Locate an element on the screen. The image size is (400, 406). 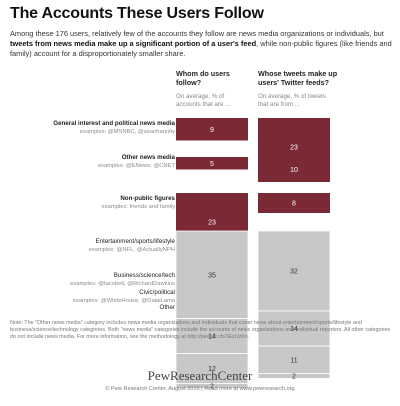
category-examples: examples: @MSNBC, @seanhannity is located at coordinates (127, 132).